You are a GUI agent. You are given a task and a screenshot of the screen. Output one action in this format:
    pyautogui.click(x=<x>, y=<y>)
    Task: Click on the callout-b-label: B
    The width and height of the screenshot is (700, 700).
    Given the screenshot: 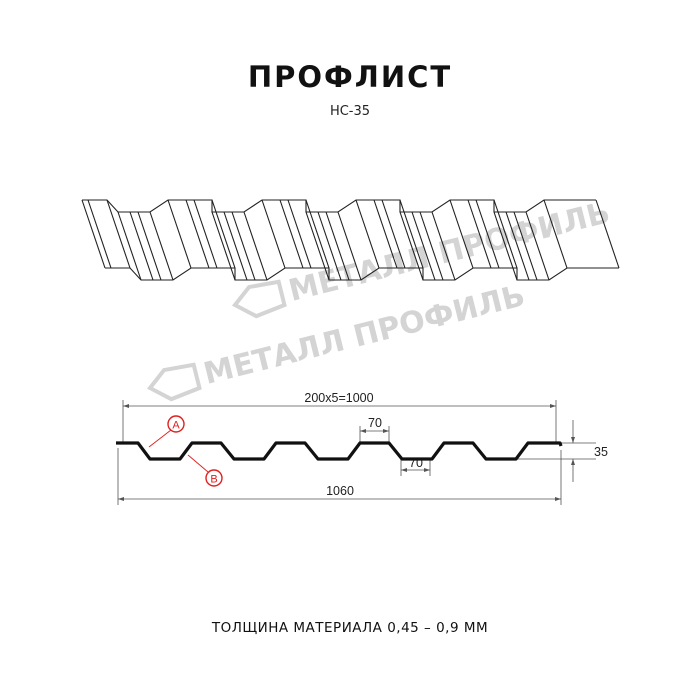 What is the action you would take?
    pyautogui.click(x=213, y=480)
    